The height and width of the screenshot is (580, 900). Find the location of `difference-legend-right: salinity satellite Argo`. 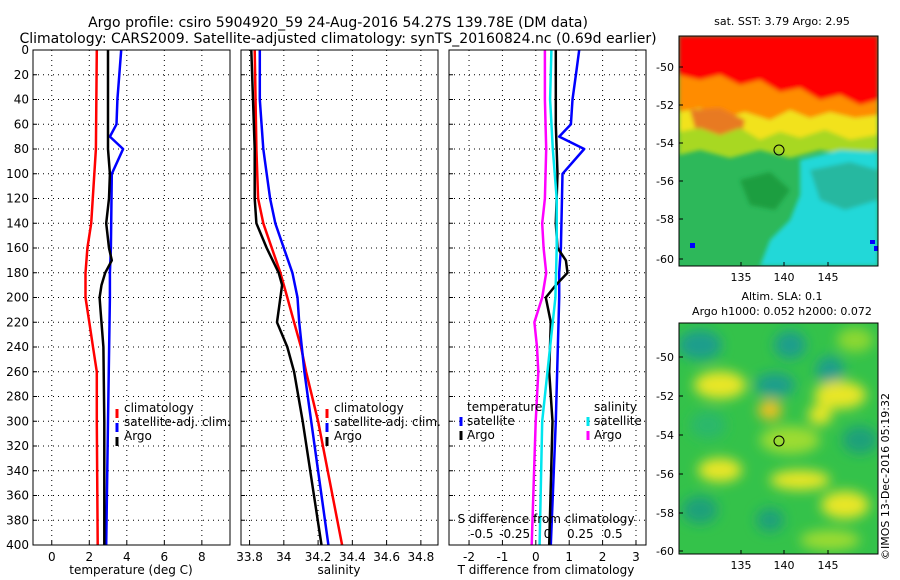

difference-legend-right: salinity satellite Argo is located at coordinates (614, 421).